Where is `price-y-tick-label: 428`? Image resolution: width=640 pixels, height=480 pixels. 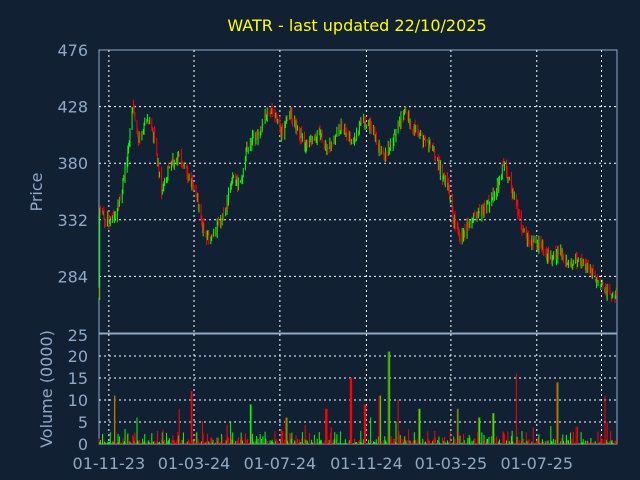 price-y-tick-label: 428 is located at coordinates (72, 107).